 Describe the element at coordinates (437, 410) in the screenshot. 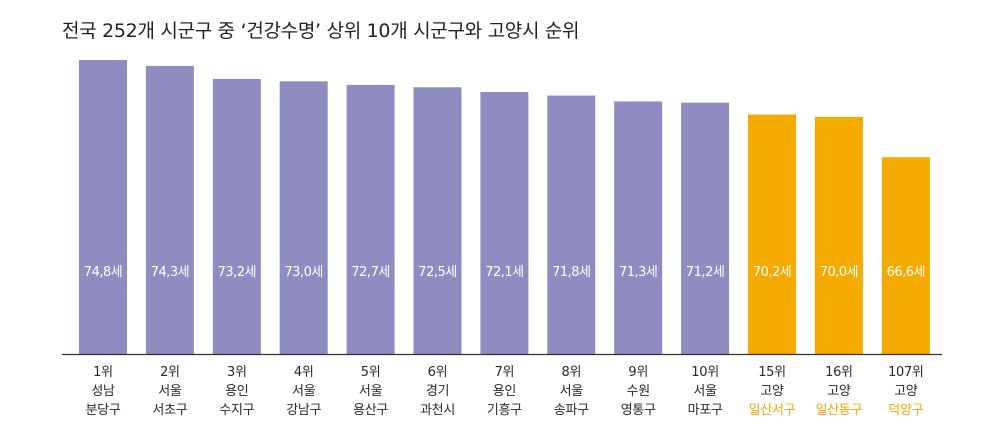

I see `x-tick-district: 과천시` at that location.